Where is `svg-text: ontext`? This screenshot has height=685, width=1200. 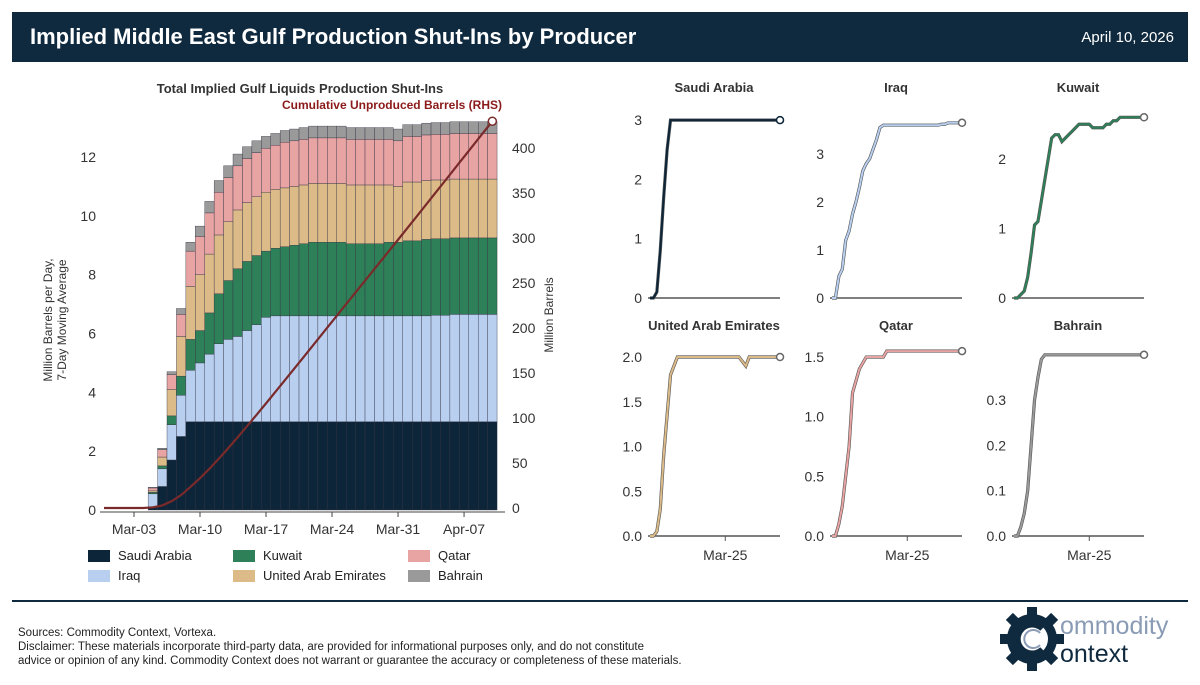 svg-text: ontext is located at coordinates (1094, 654).